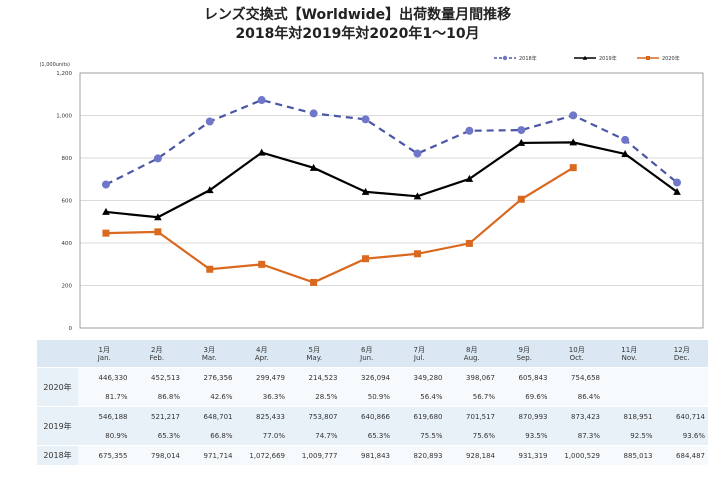 The height and width of the screenshot is (477, 715). What do you see at coordinates (54, 65) in the screenshot?
I see `y-axis-unit-label: (1,000units)` at bounding box center [54, 65].